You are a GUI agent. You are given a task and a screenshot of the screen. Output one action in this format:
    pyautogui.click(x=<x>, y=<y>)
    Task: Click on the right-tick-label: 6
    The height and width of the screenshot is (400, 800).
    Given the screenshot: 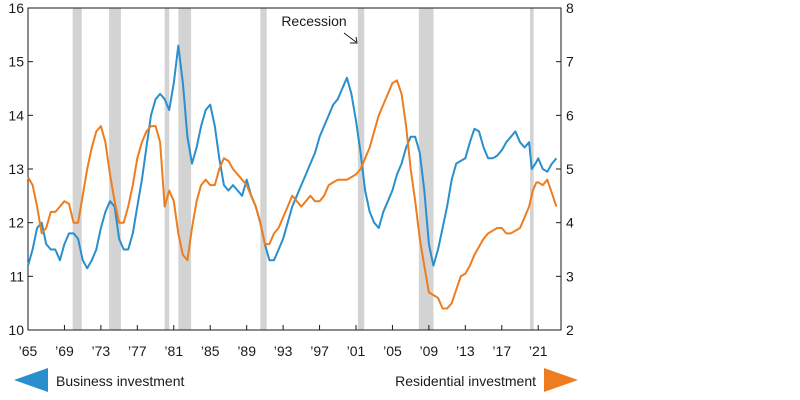 What is the action you would take?
    pyautogui.click(x=570, y=115)
    